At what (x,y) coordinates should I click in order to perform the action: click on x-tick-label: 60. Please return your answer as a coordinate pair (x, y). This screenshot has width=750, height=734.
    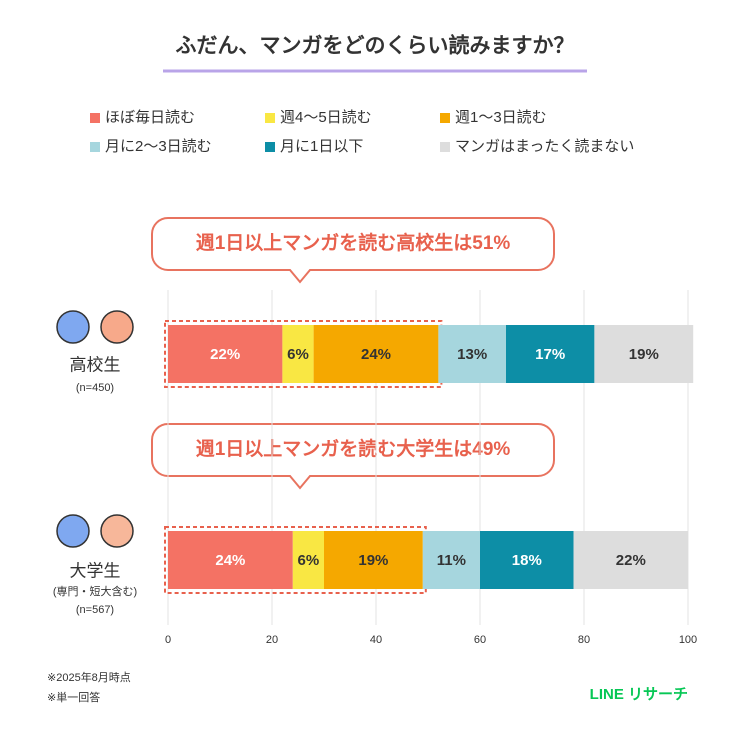
    Looking at the image, I should click on (480, 640).